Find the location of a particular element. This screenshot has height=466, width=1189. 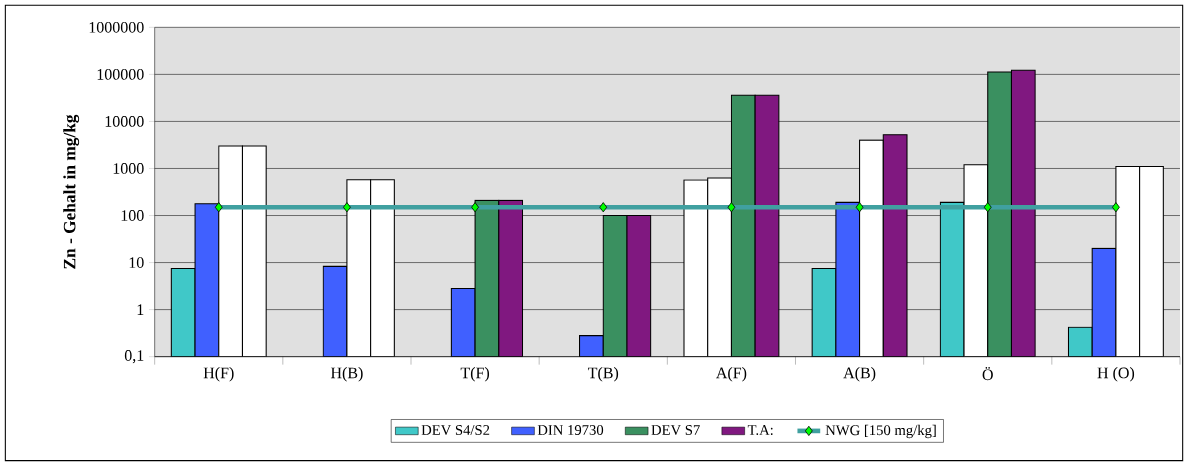

y-tick-label: 10 is located at coordinates (136, 262).